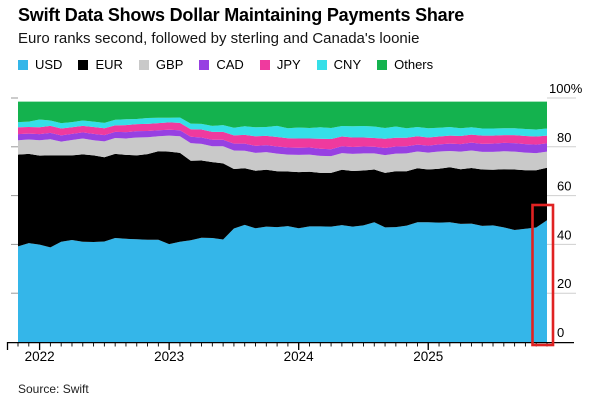 This screenshot has height=413, width=600. Describe the element at coordinates (143, 64) in the screenshot. I see `legend-swatch-gbp-icon` at that location.